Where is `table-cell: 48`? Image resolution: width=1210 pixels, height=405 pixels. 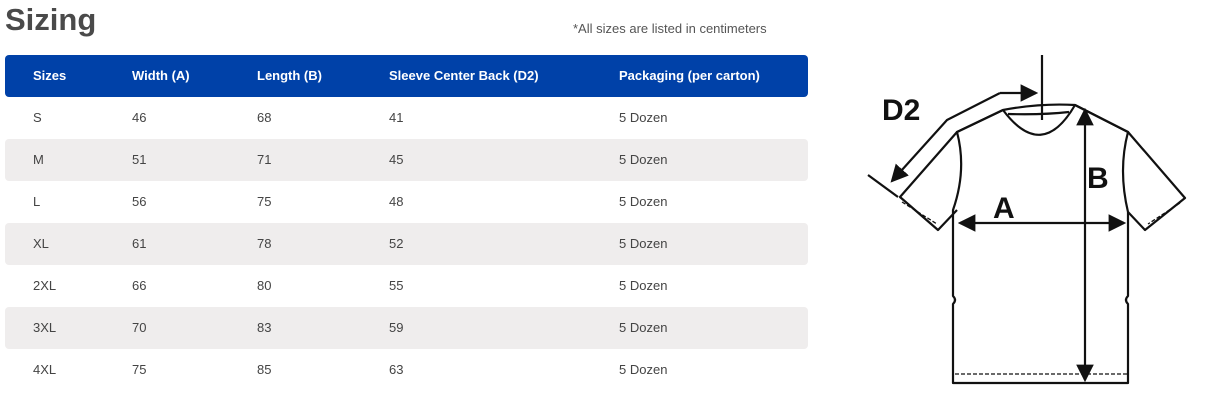
table-cell: 48 is located at coordinates (396, 201).